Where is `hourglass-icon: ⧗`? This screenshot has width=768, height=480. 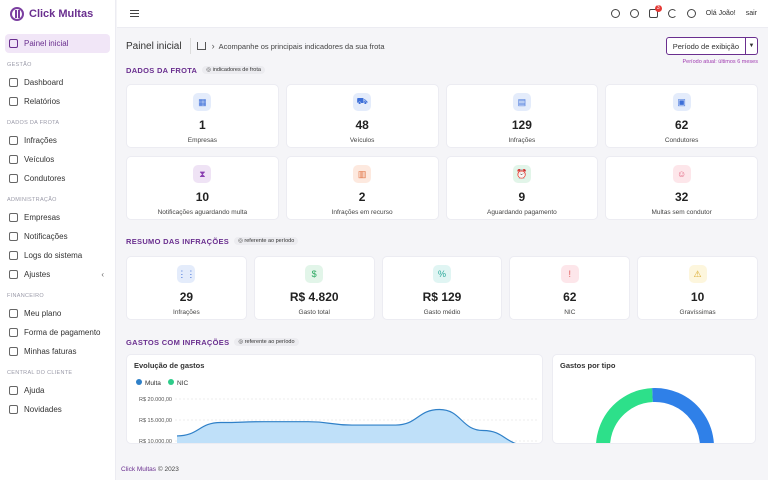 hourglass-icon: ⧗ is located at coordinates (202, 174).